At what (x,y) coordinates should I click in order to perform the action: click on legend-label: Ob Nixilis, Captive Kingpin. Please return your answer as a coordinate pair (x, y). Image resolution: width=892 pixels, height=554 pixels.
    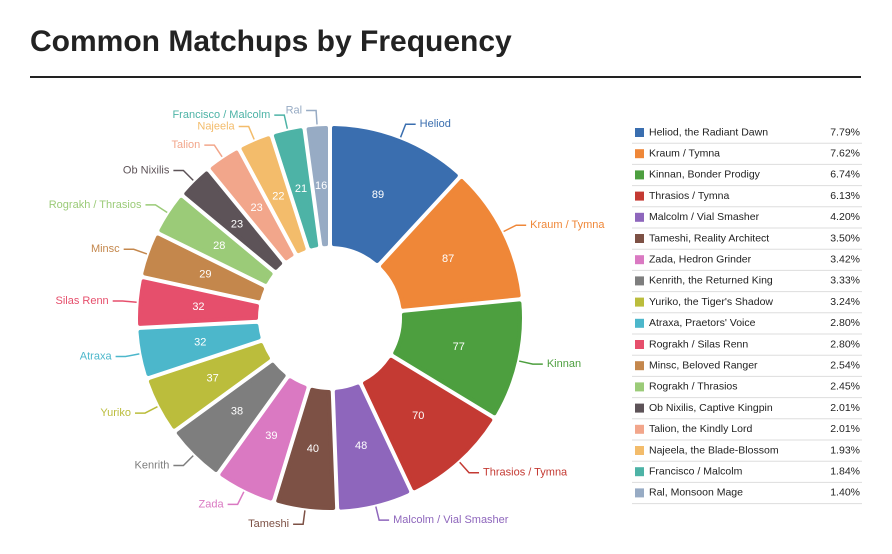
    Looking at the image, I should click on (711, 408).